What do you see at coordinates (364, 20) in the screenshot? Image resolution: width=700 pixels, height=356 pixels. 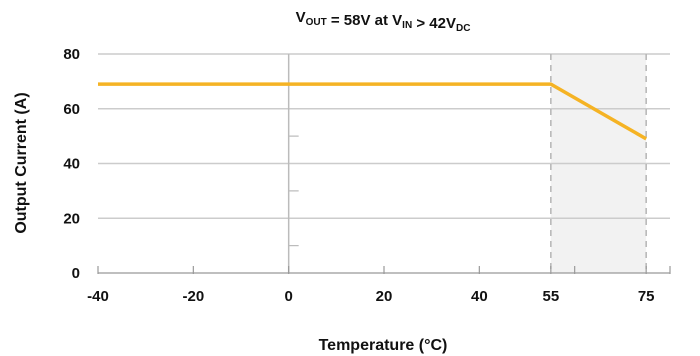 I see `title-text: = 58V at V` at bounding box center [364, 20].